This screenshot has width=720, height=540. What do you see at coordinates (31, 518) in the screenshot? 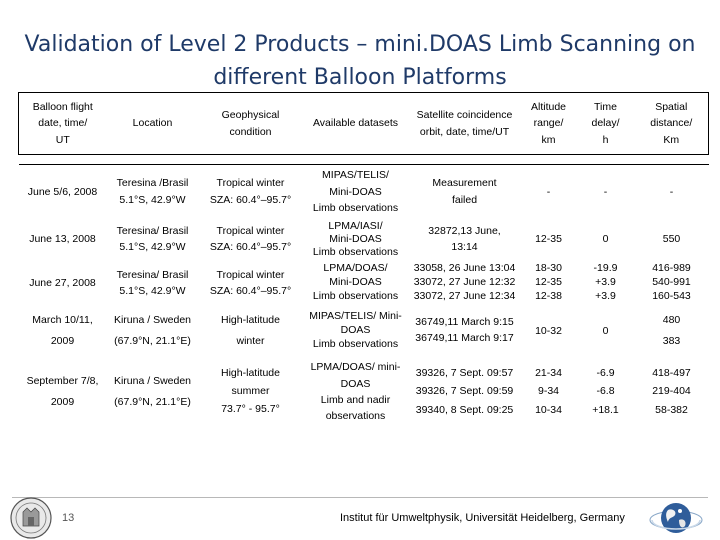
I see `university-seal-icon` at bounding box center [31, 518].